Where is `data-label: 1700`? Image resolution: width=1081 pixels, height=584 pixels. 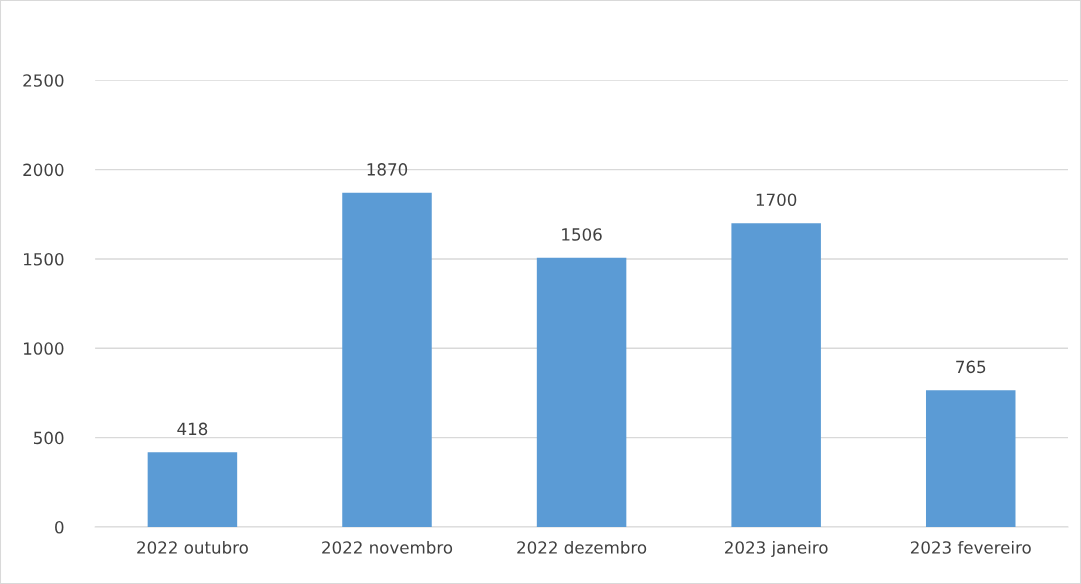 data-label: 1700 is located at coordinates (776, 200).